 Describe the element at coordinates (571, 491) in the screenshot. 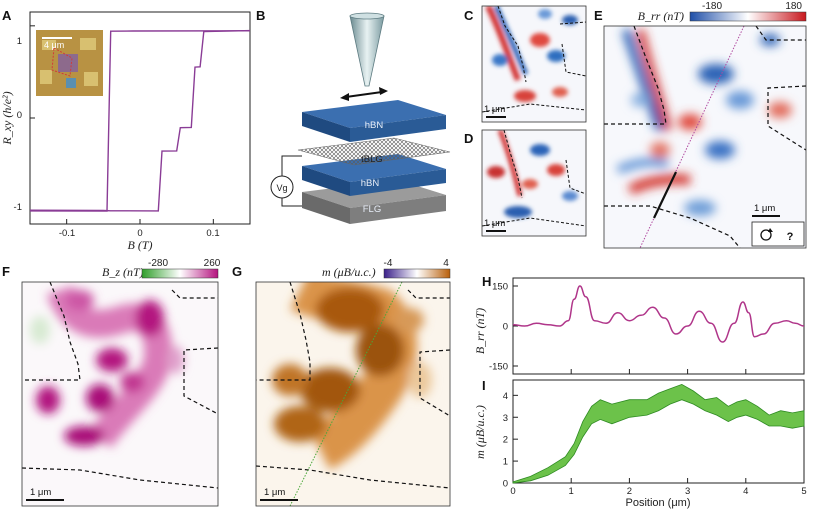

I see `i-xtick-label-1: 1` at that location.